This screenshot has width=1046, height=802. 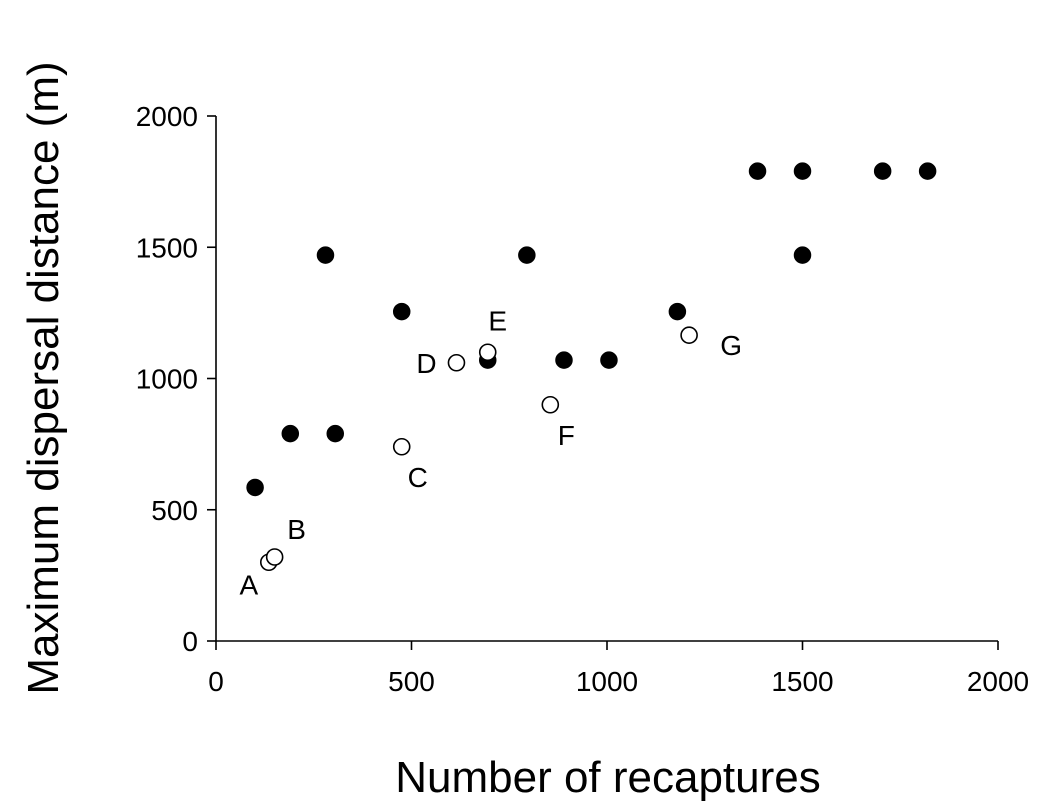 What do you see at coordinates (426, 363) in the screenshot?
I see `point-label: D` at bounding box center [426, 363].